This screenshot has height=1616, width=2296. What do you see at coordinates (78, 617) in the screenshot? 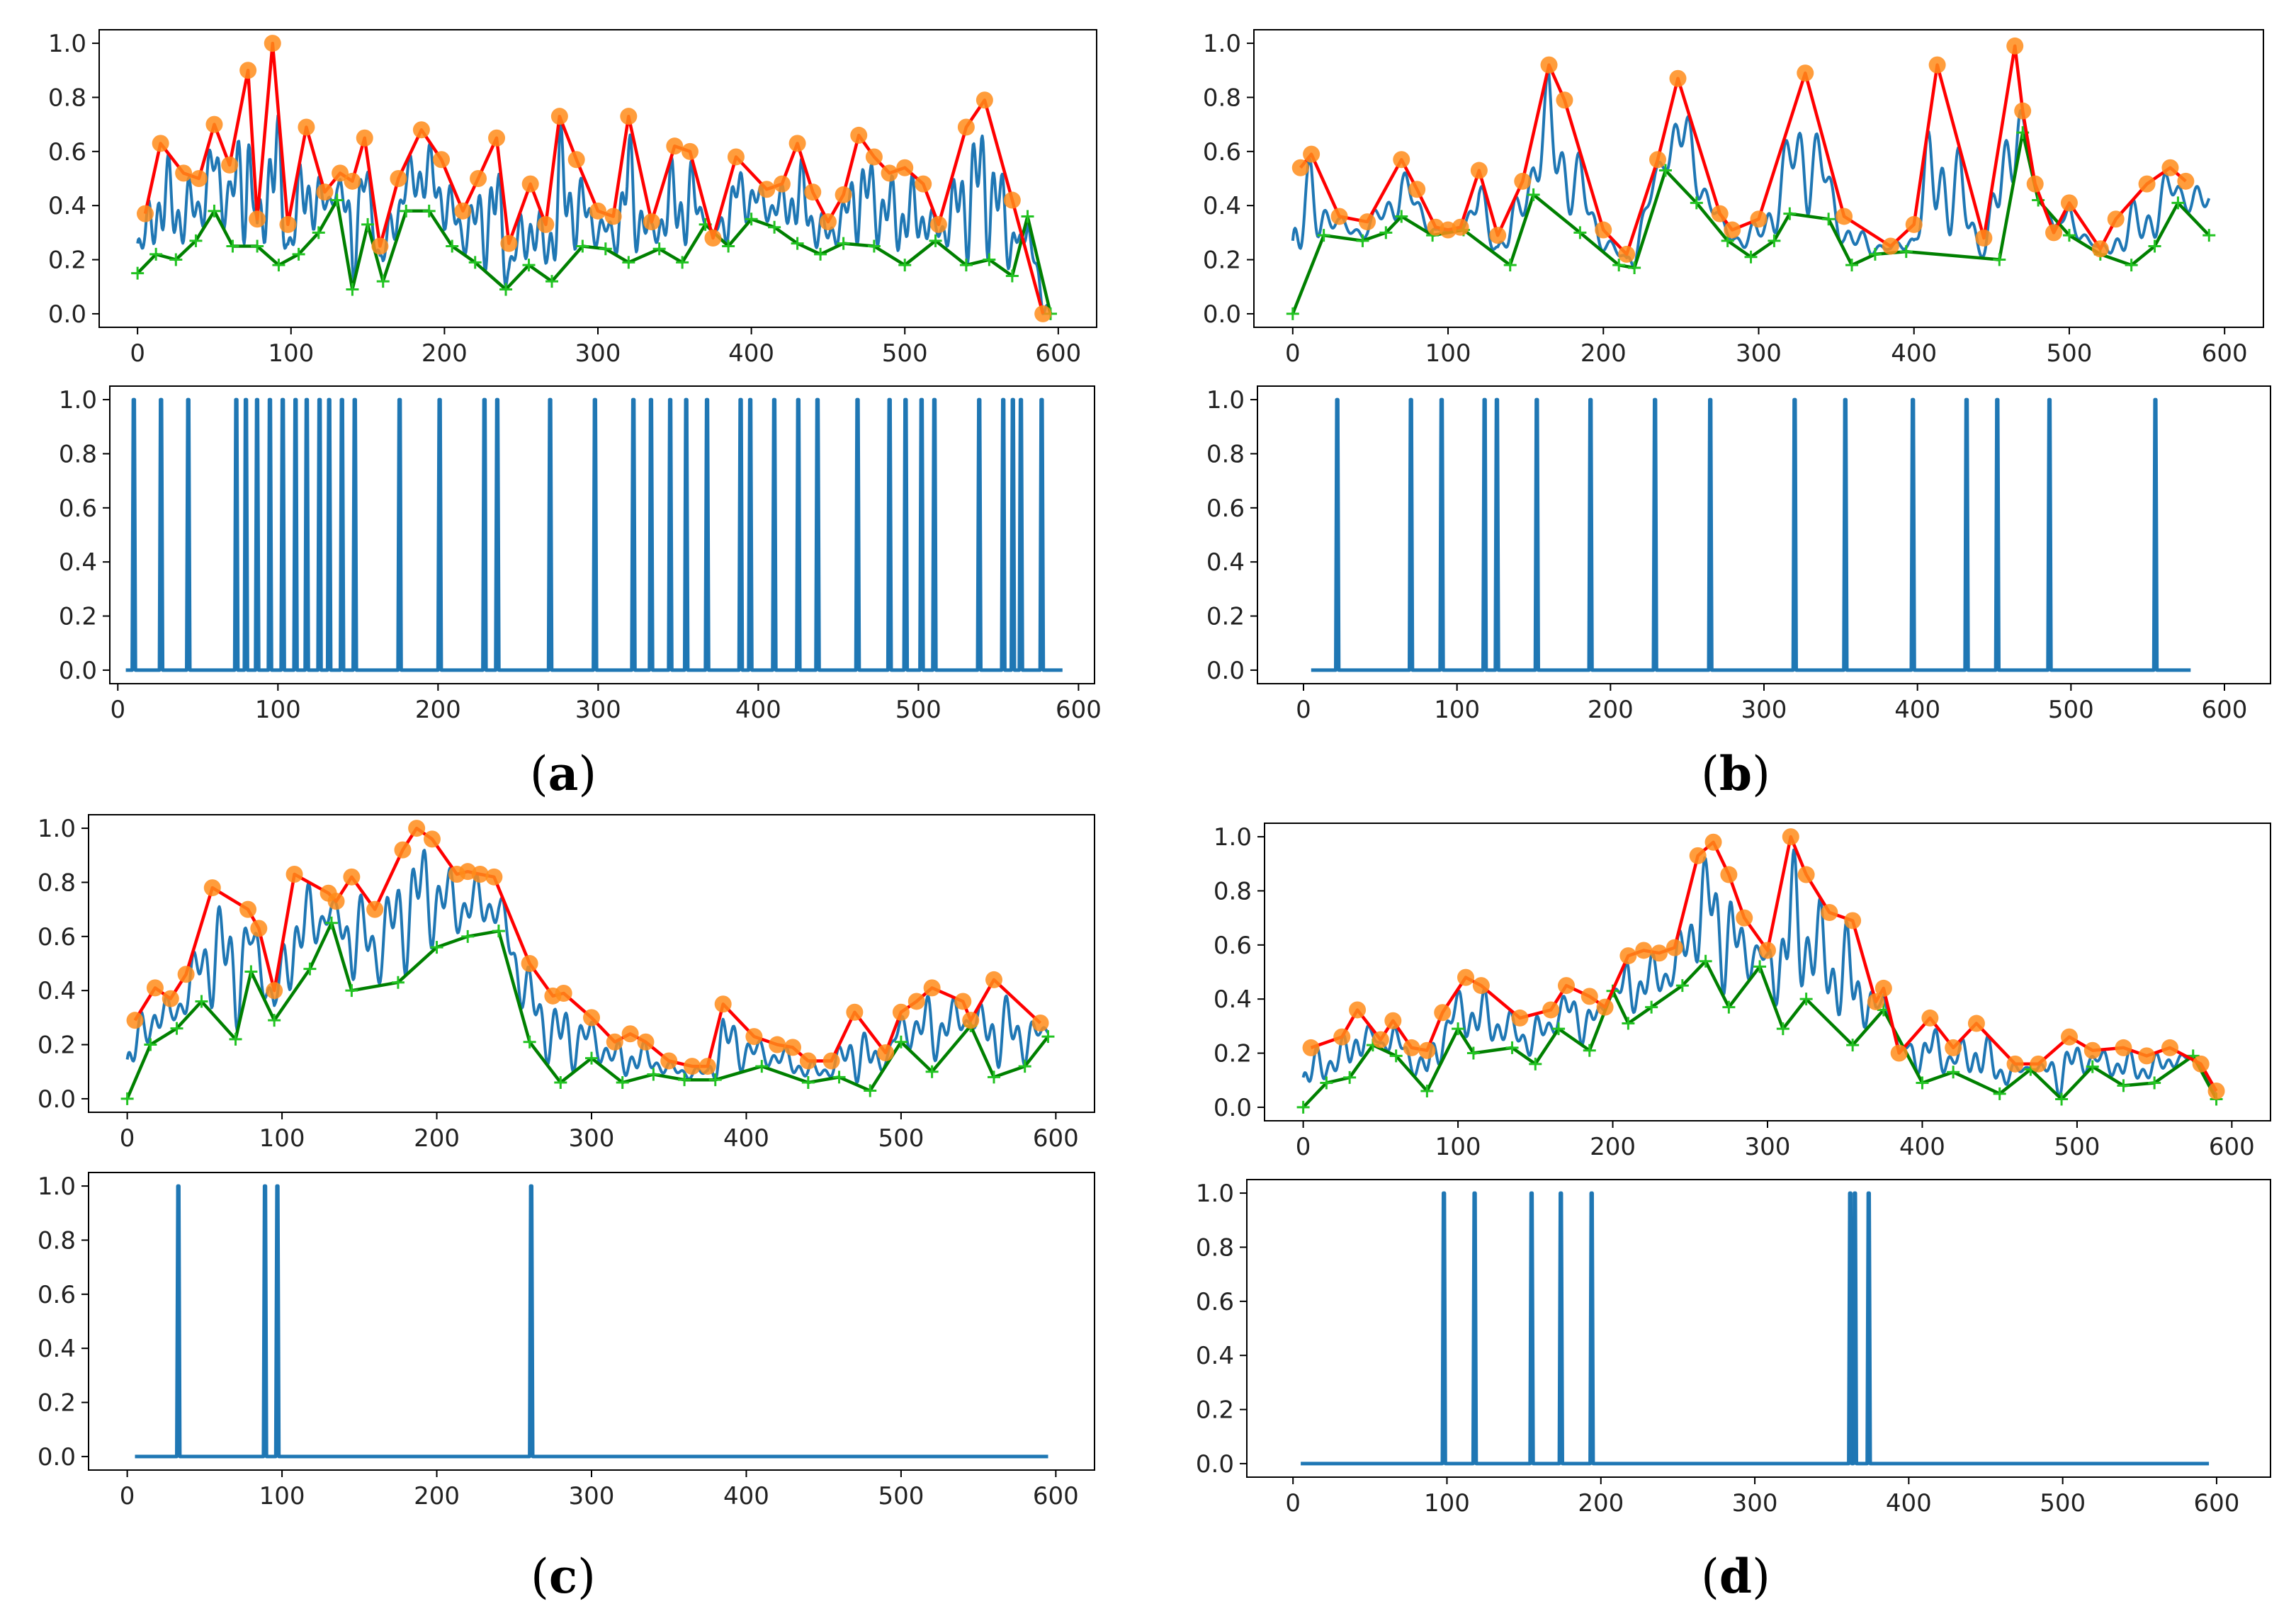
I see `y-tick-label: 0.2` at bounding box center [78, 617].